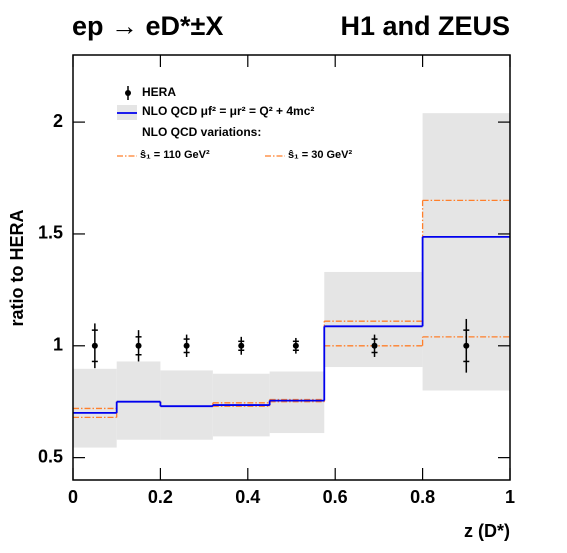 The image size is (567, 553). What do you see at coordinates (228, 111) in the screenshot?
I see `legend-label: NLO QCD μf² = μr² = Q² + 4mc²` at bounding box center [228, 111].